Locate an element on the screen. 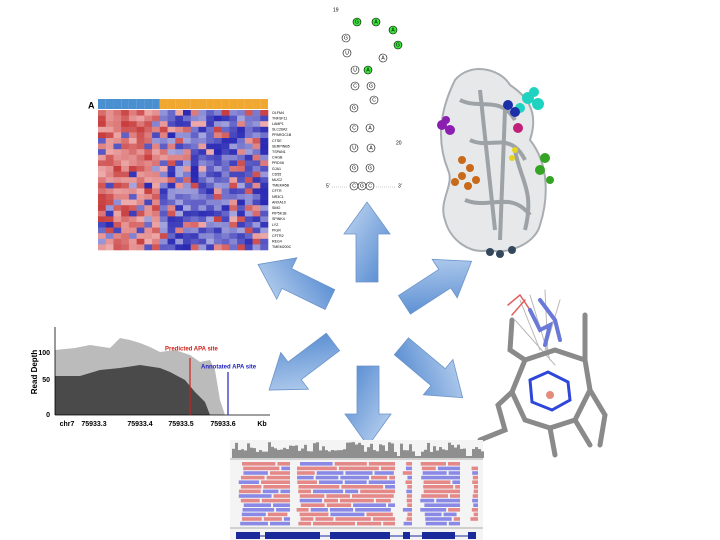 This screenshot has width=720, height=540. y-axis-label: Read Depth is located at coordinates (34, 372).